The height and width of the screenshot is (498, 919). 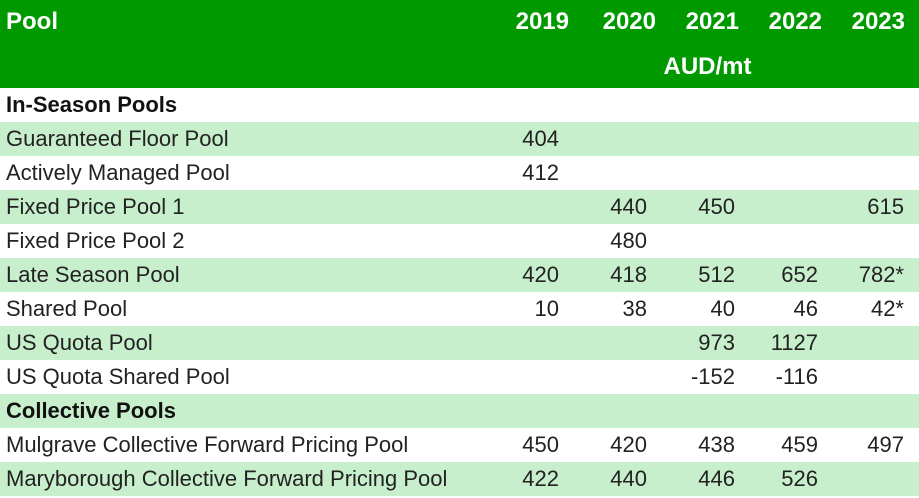 What do you see at coordinates (546, 308) in the screenshot?
I see `price-cell-2019: 10` at bounding box center [546, 308].